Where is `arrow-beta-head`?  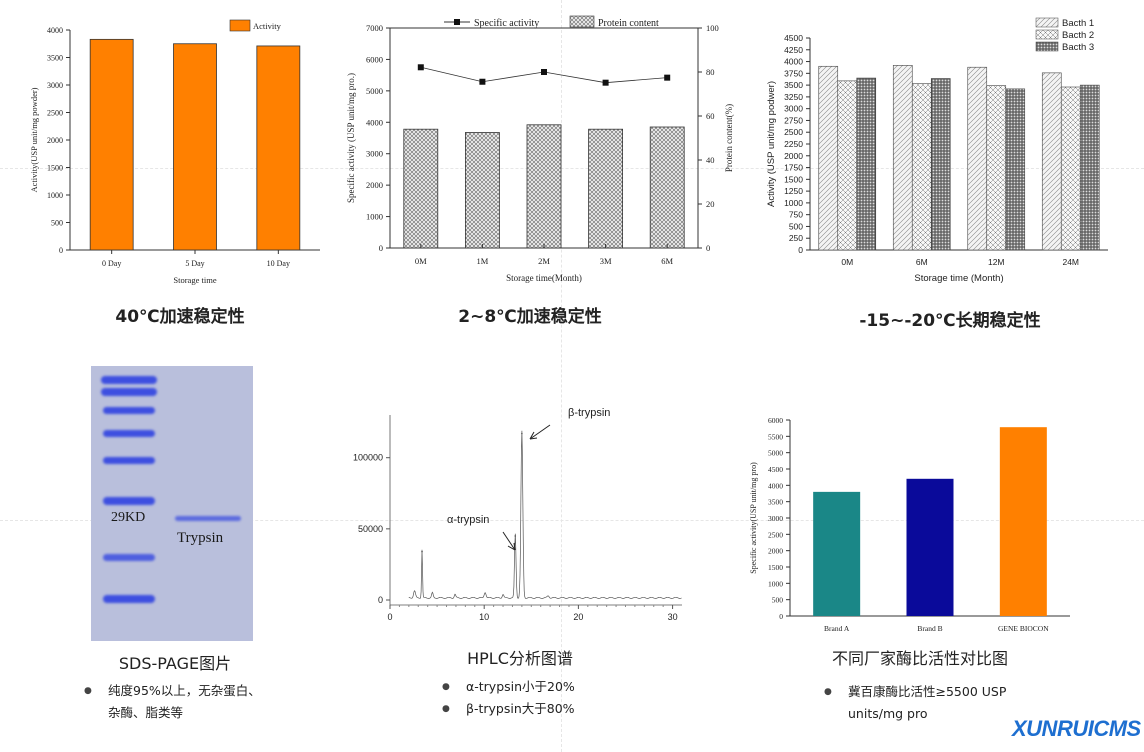
arrow-beta-head is located at coordinates (533, 435).